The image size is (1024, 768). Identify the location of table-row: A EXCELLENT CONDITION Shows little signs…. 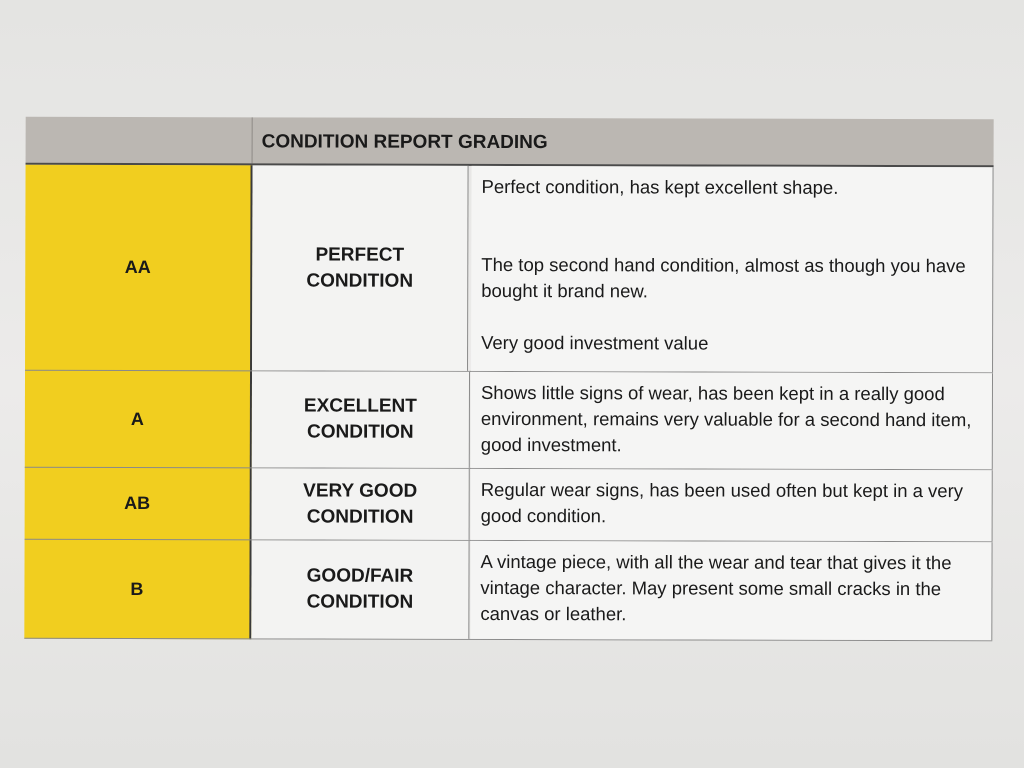
(509, 420).